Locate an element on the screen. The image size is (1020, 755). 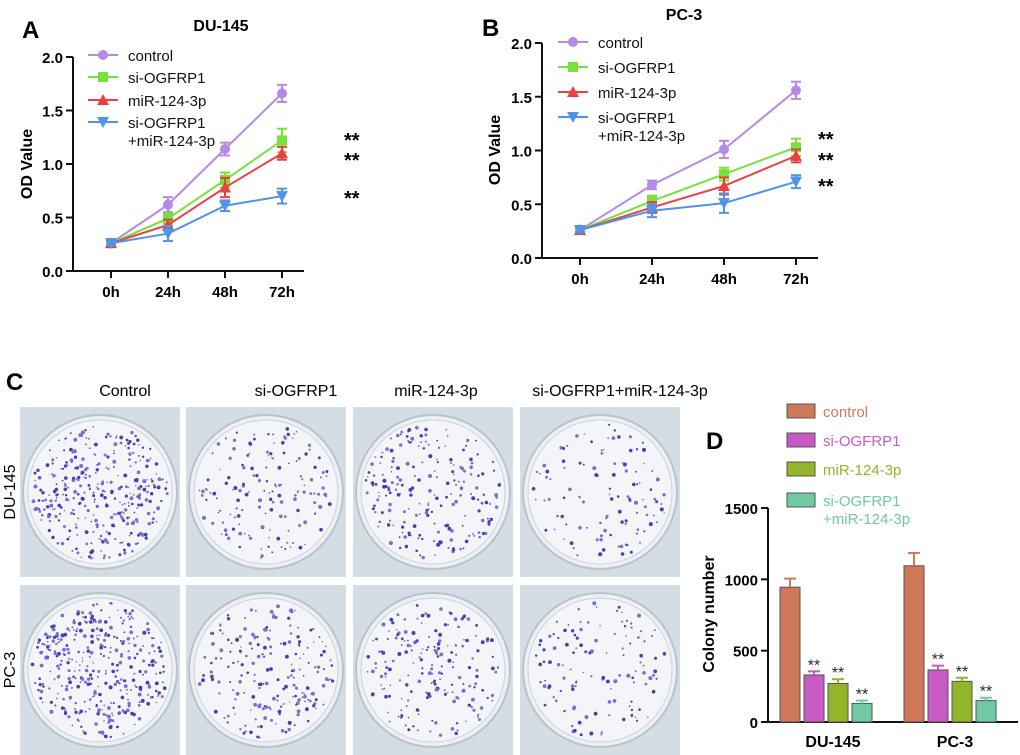
colony-column-label: Control is located at coordinates (125, 391).